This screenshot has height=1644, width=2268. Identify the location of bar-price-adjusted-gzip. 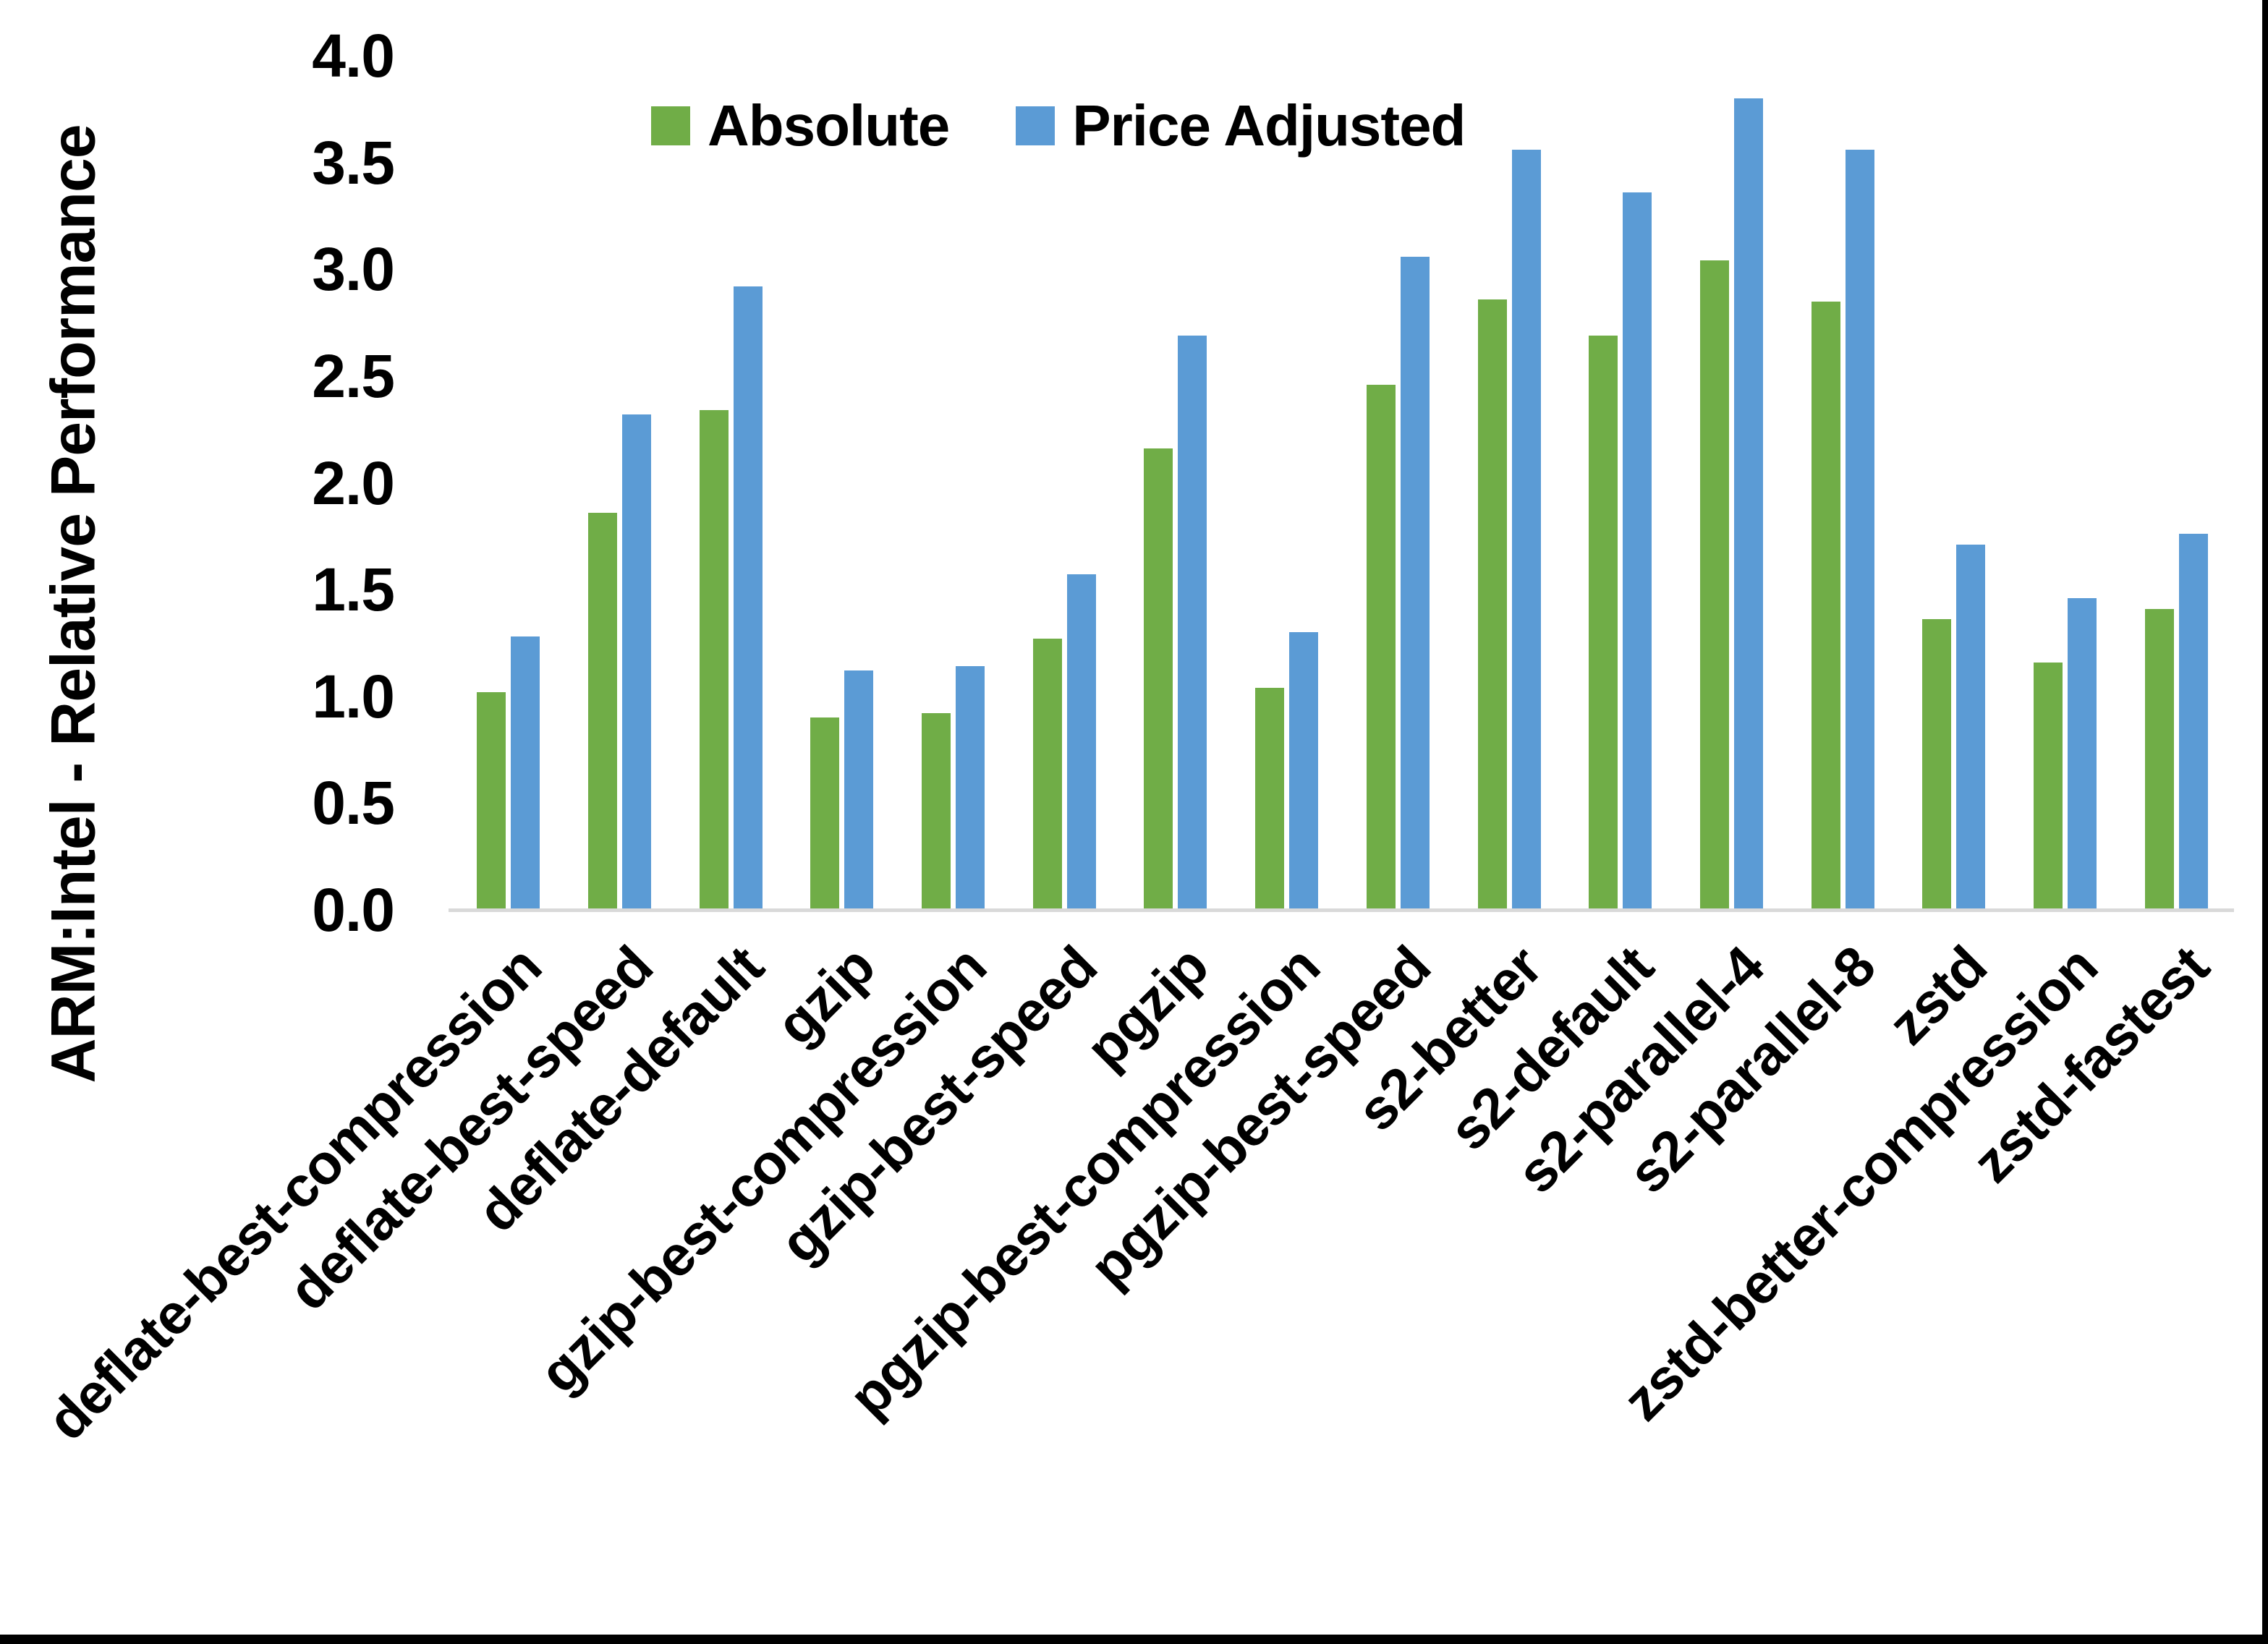
(859, 790).